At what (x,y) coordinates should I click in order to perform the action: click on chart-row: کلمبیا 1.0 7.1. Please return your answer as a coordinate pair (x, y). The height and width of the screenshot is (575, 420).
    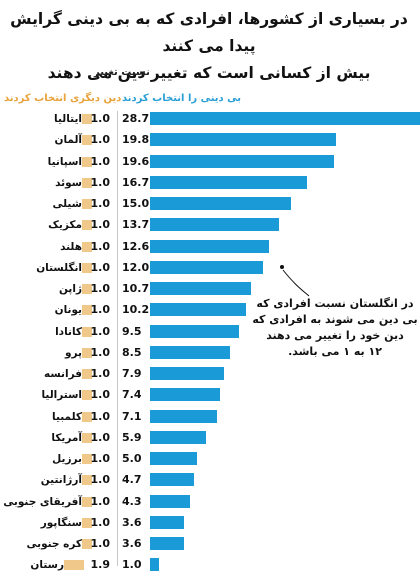
    Looking at the image, I should click on (210, 417).